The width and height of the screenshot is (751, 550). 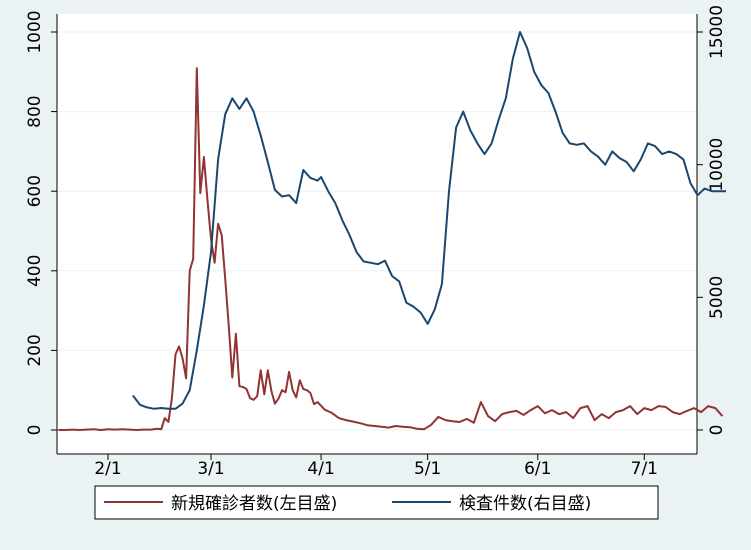 What do you see at coordinates (717, 32) in the screenshot?
I see `right-tick-label-3: 15000` at bounding box center [717, 32].